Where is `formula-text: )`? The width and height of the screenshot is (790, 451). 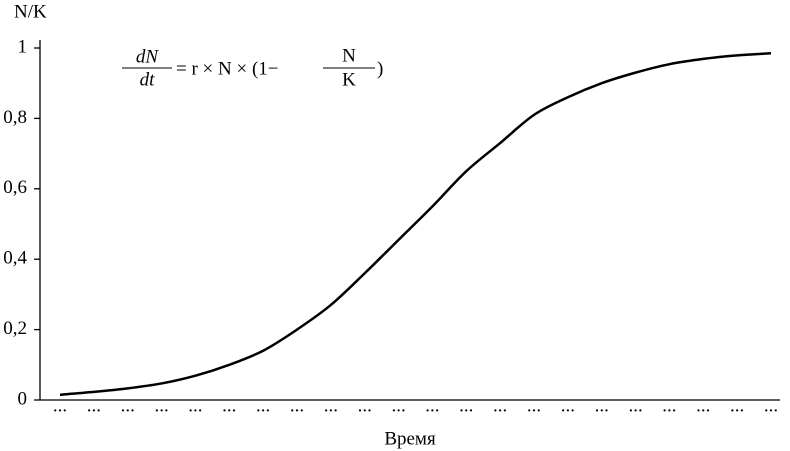
formula-text: ) is located at coordinates (380, 68).